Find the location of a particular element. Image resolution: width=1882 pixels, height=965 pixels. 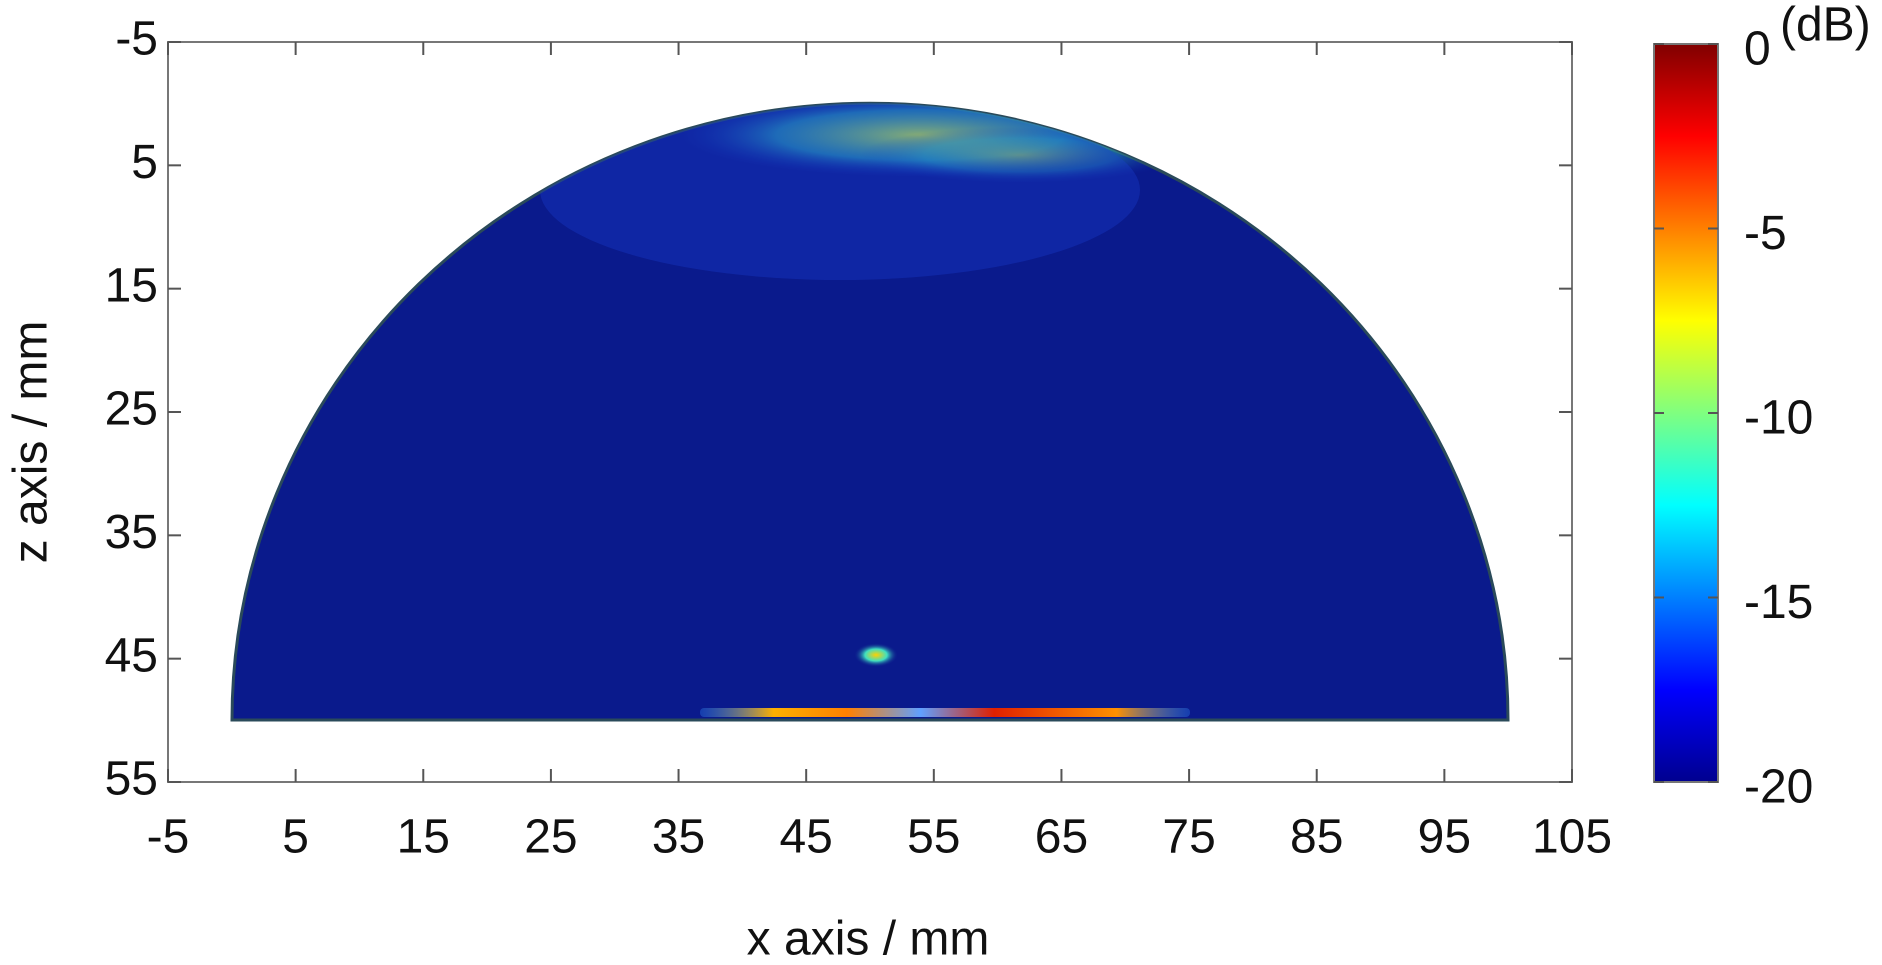

x-tick-label: 65 is located at coordinates (1061, 837).